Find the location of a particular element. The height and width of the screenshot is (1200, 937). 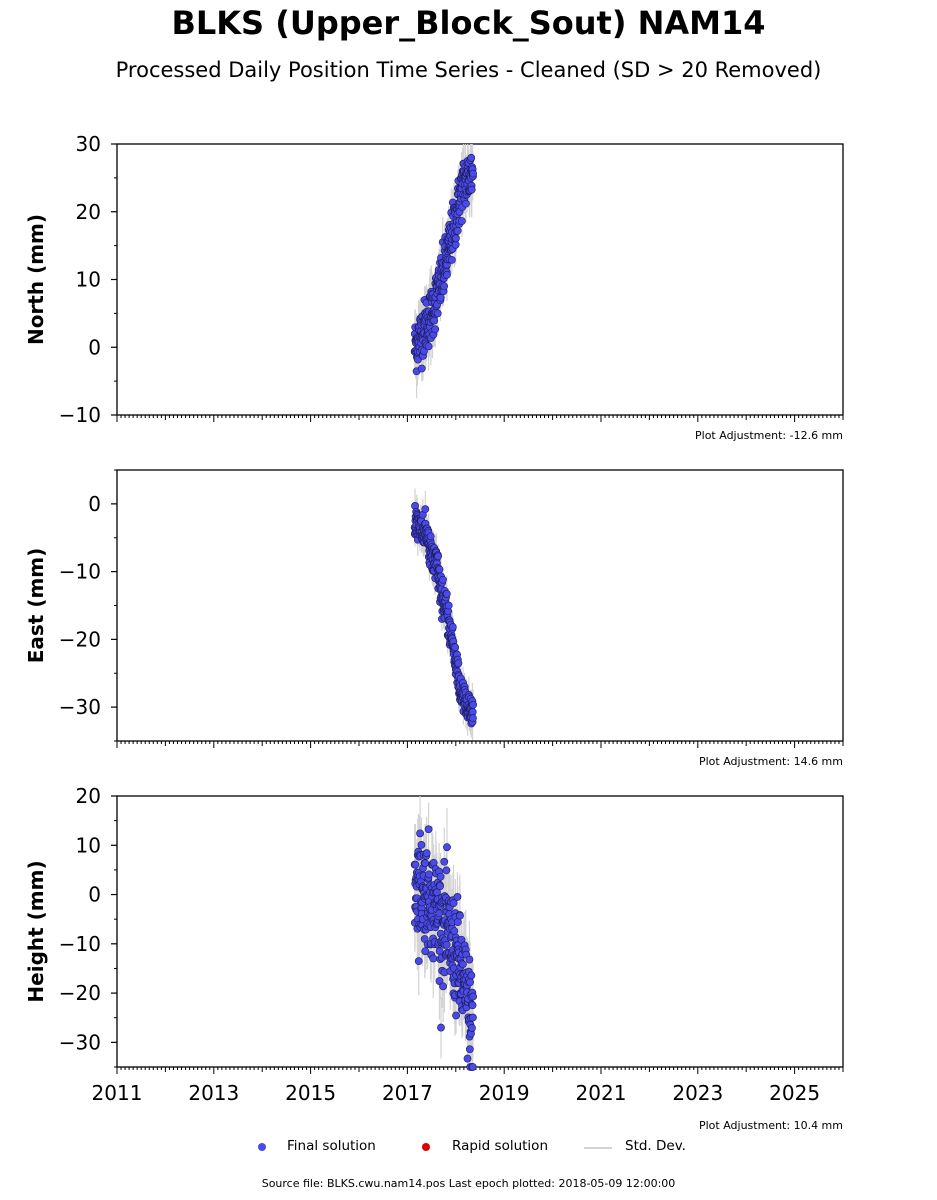

y-tick-label-north: −10 is located at coordinates (80, 415).